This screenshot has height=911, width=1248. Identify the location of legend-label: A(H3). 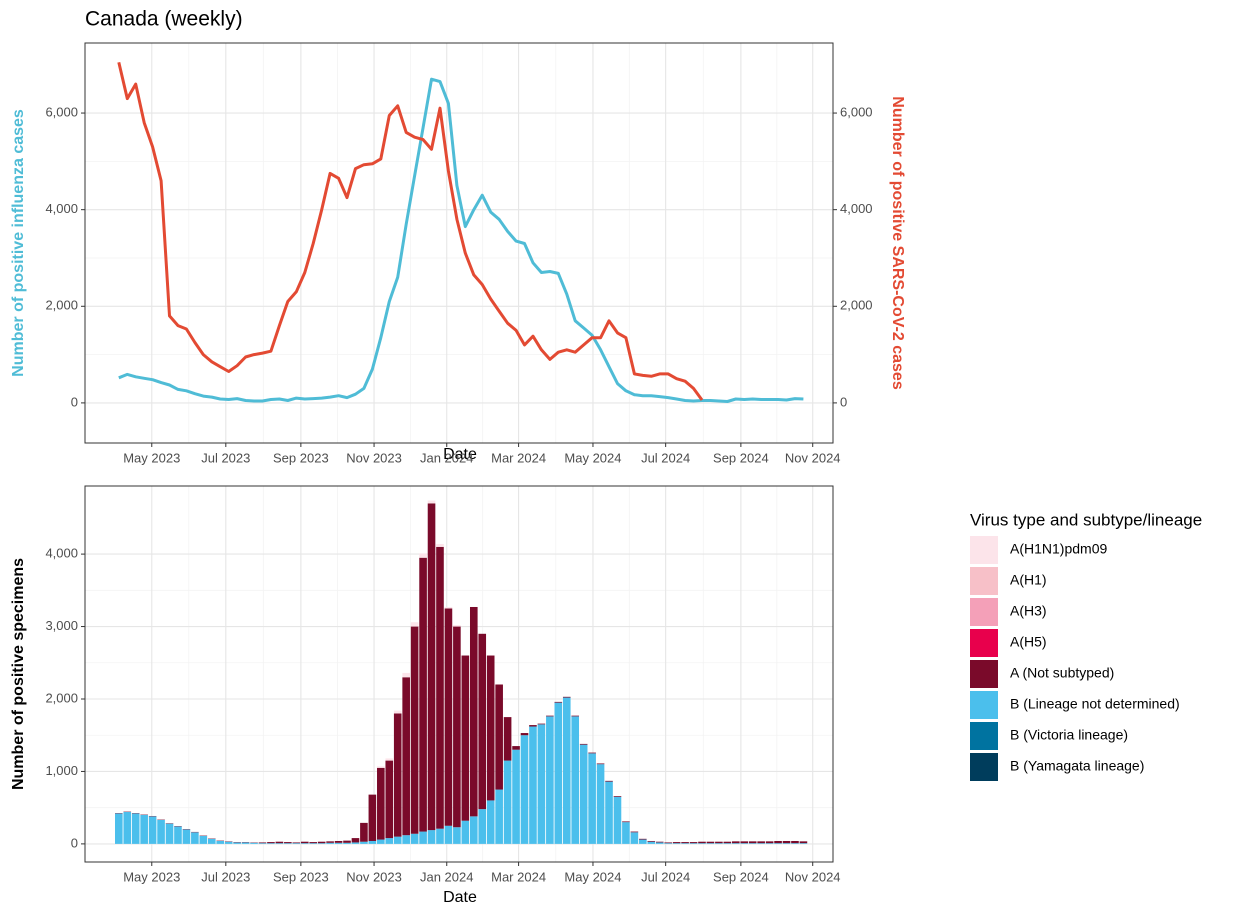
(1028, 611).